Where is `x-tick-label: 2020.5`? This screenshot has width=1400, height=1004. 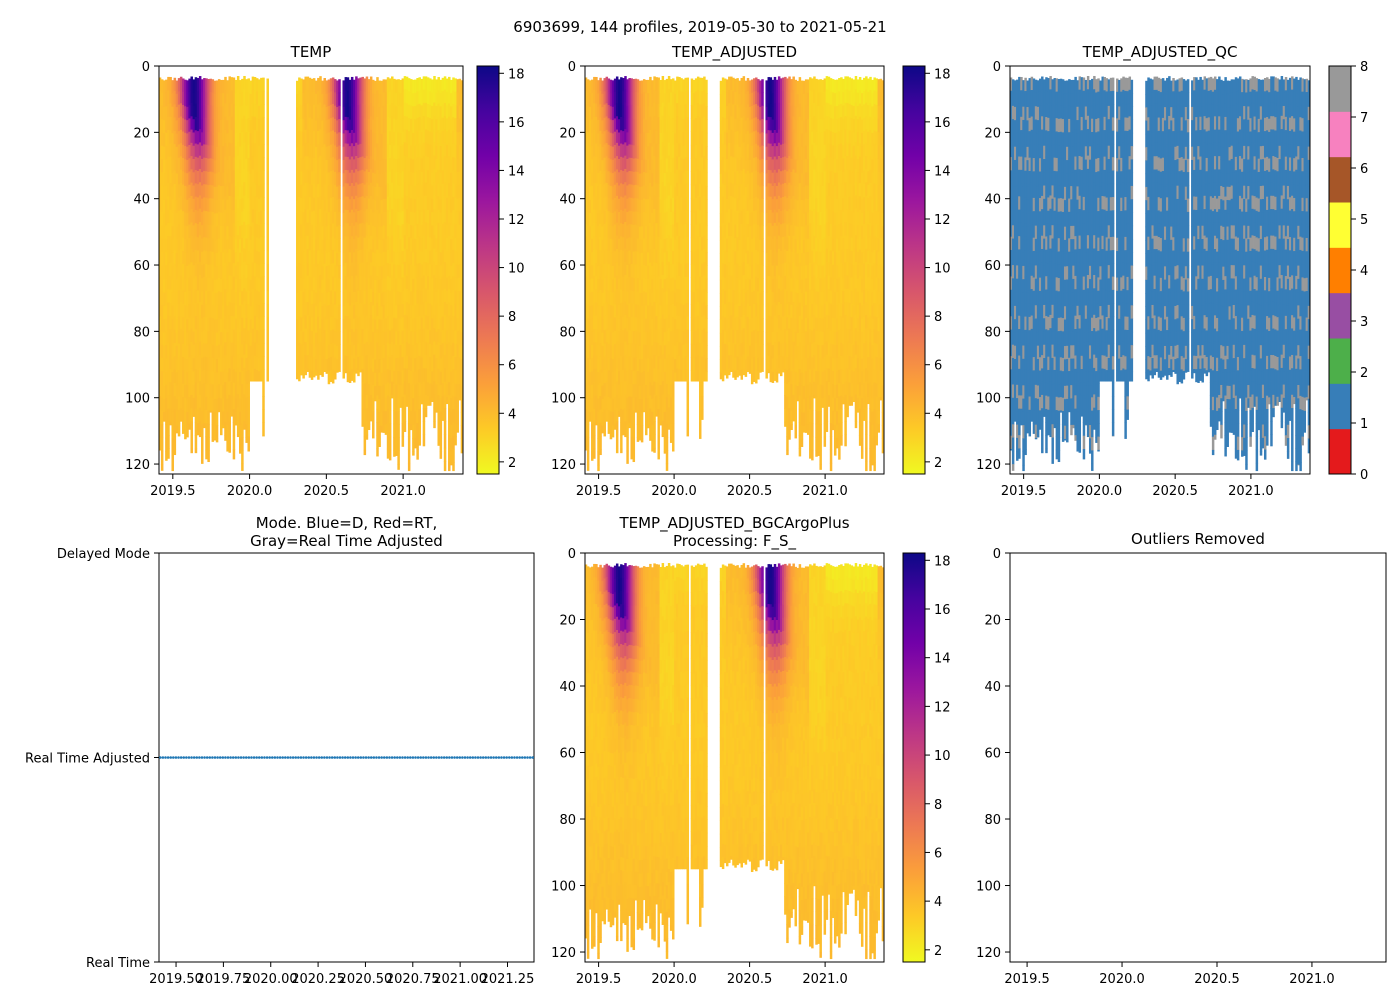
x-tick-label: 2020.5 is located at coordinates (1217, 979).